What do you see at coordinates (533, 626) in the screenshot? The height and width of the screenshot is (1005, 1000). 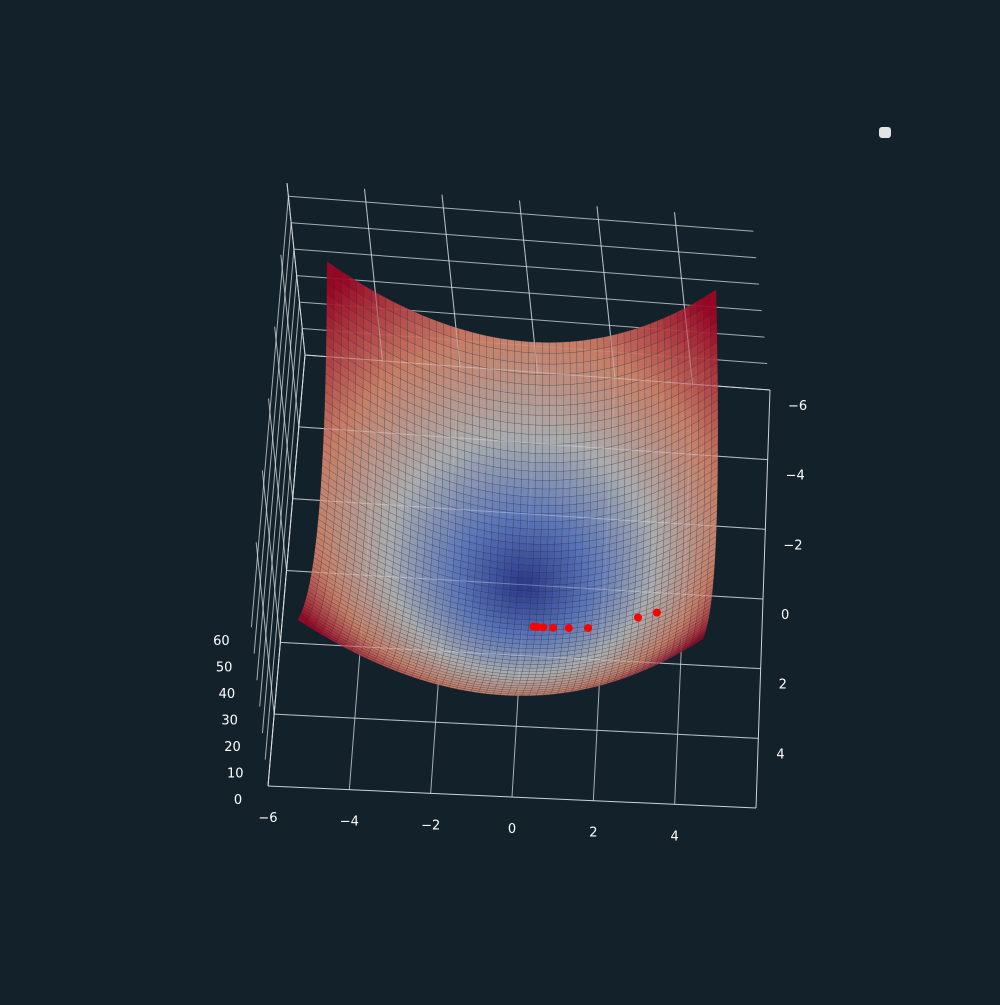 I see `trajectory-point` at bounding box center [533, 626].